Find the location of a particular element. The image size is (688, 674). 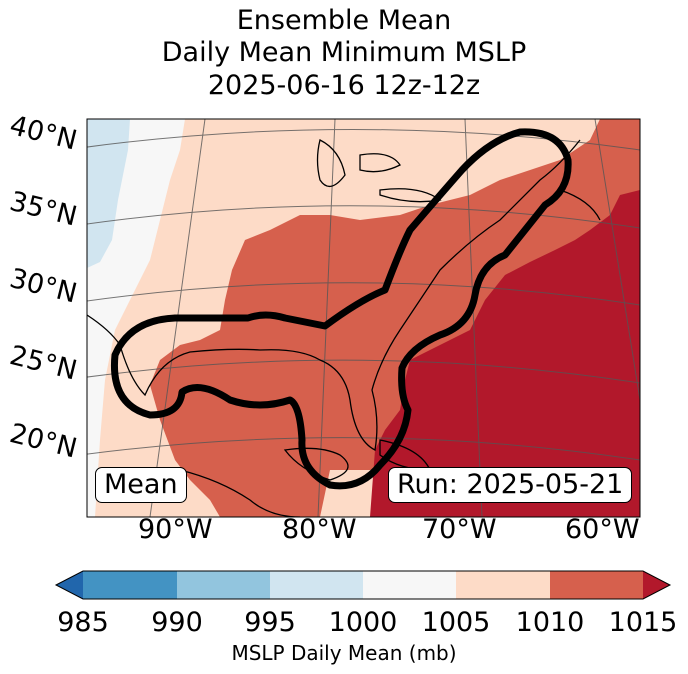

lon-label-90w: 90°W is located at coordinates (175, 529).